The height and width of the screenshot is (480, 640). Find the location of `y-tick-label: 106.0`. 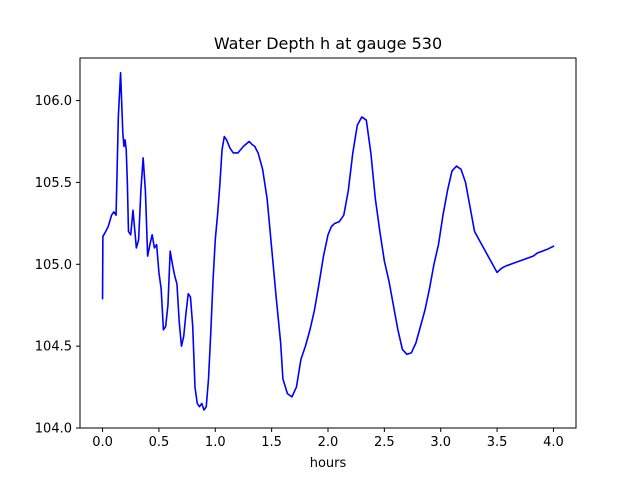

y-tick-label: 106.0 is located at coordinates (53, 101).